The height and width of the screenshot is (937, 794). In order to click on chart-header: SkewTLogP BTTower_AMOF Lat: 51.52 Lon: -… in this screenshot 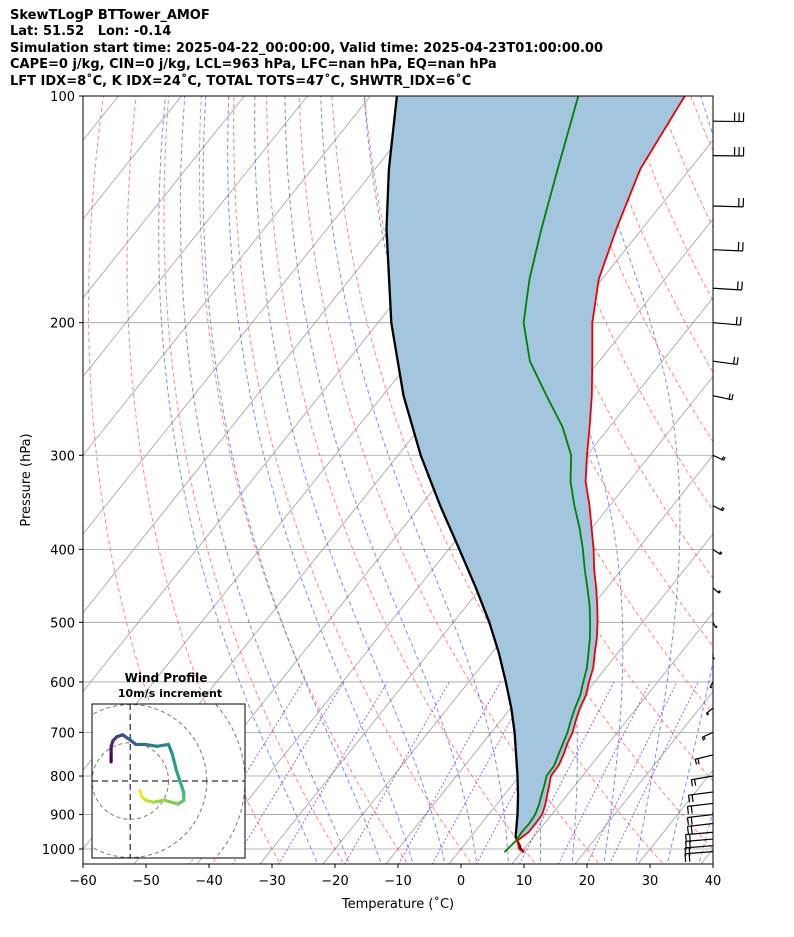, I will do `click(306, 49)`.